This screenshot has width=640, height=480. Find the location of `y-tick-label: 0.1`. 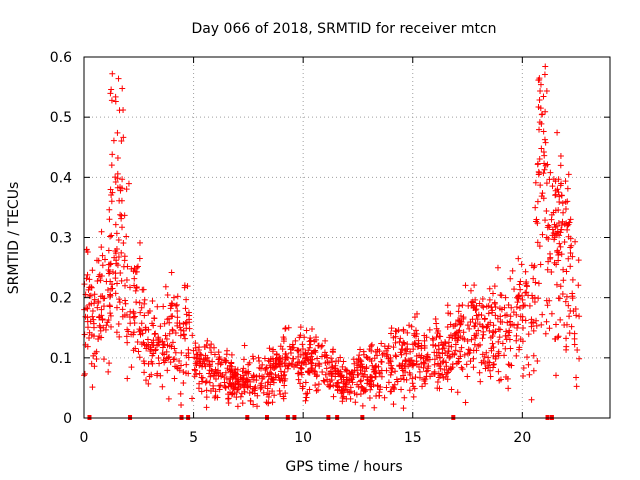

y-tick-label: 0.1 is located at coordinates (61, 359).